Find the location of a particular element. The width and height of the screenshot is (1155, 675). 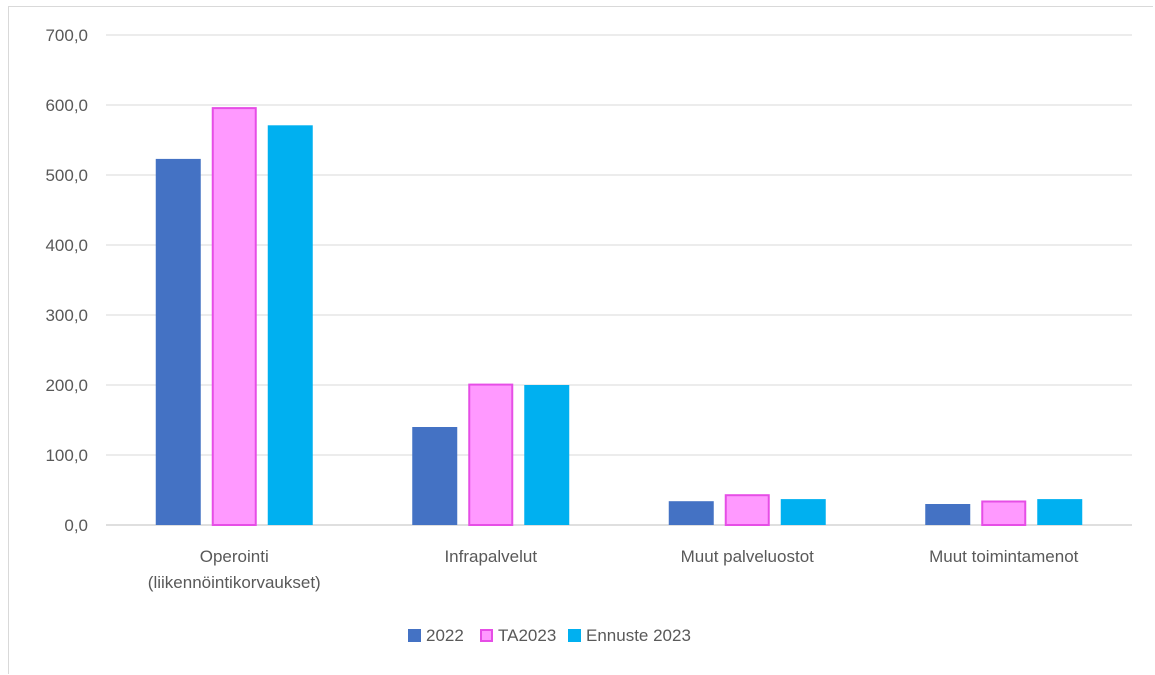

y-axis-ticks: 0,0 100,0 200,0 300,0 400,0 500,0 600,0 700,0 is located at coordinates (66, 280).